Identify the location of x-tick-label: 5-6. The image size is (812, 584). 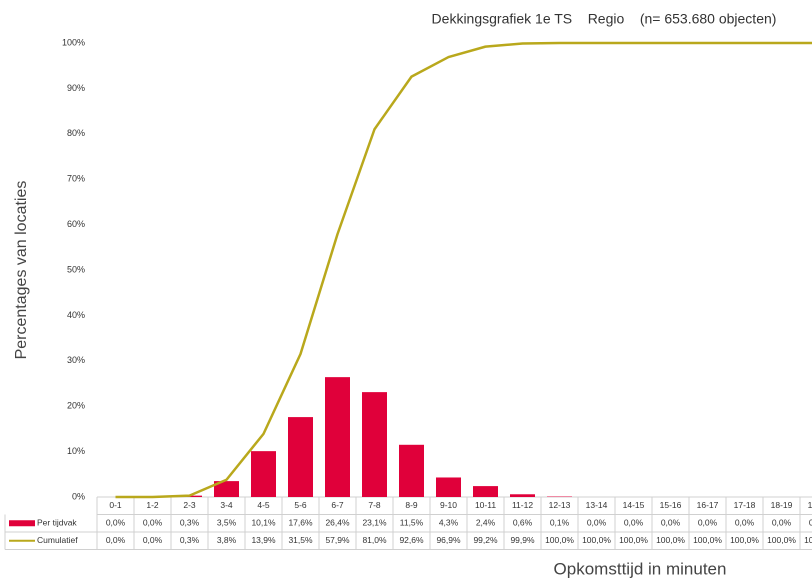
(300, 505).